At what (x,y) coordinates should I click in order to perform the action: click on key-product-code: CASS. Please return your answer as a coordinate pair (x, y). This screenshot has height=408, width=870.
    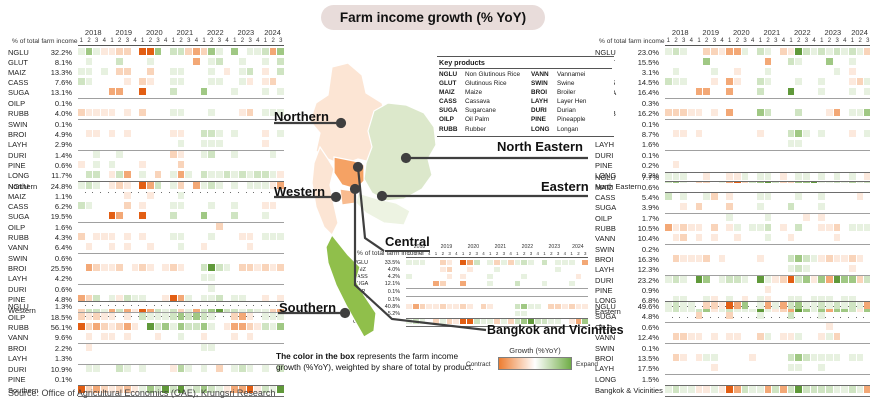
    Looking at the image, I should click on (448, 102).